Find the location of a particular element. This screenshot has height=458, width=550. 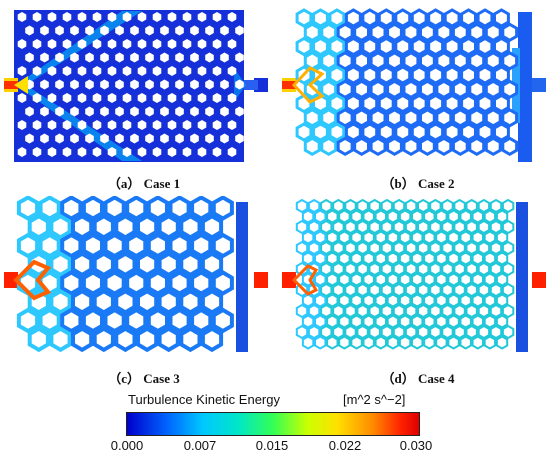

caption-case-1: （a） Case 1 is located at coordinates (144, 183).